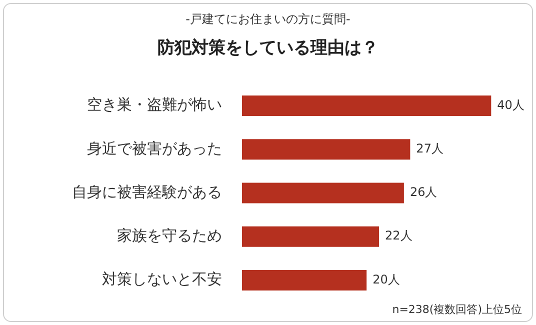  What do you see at coordinates (398, 235) in the screenshot?
I see `data-label: 22人` at bounding box center [398, 235].